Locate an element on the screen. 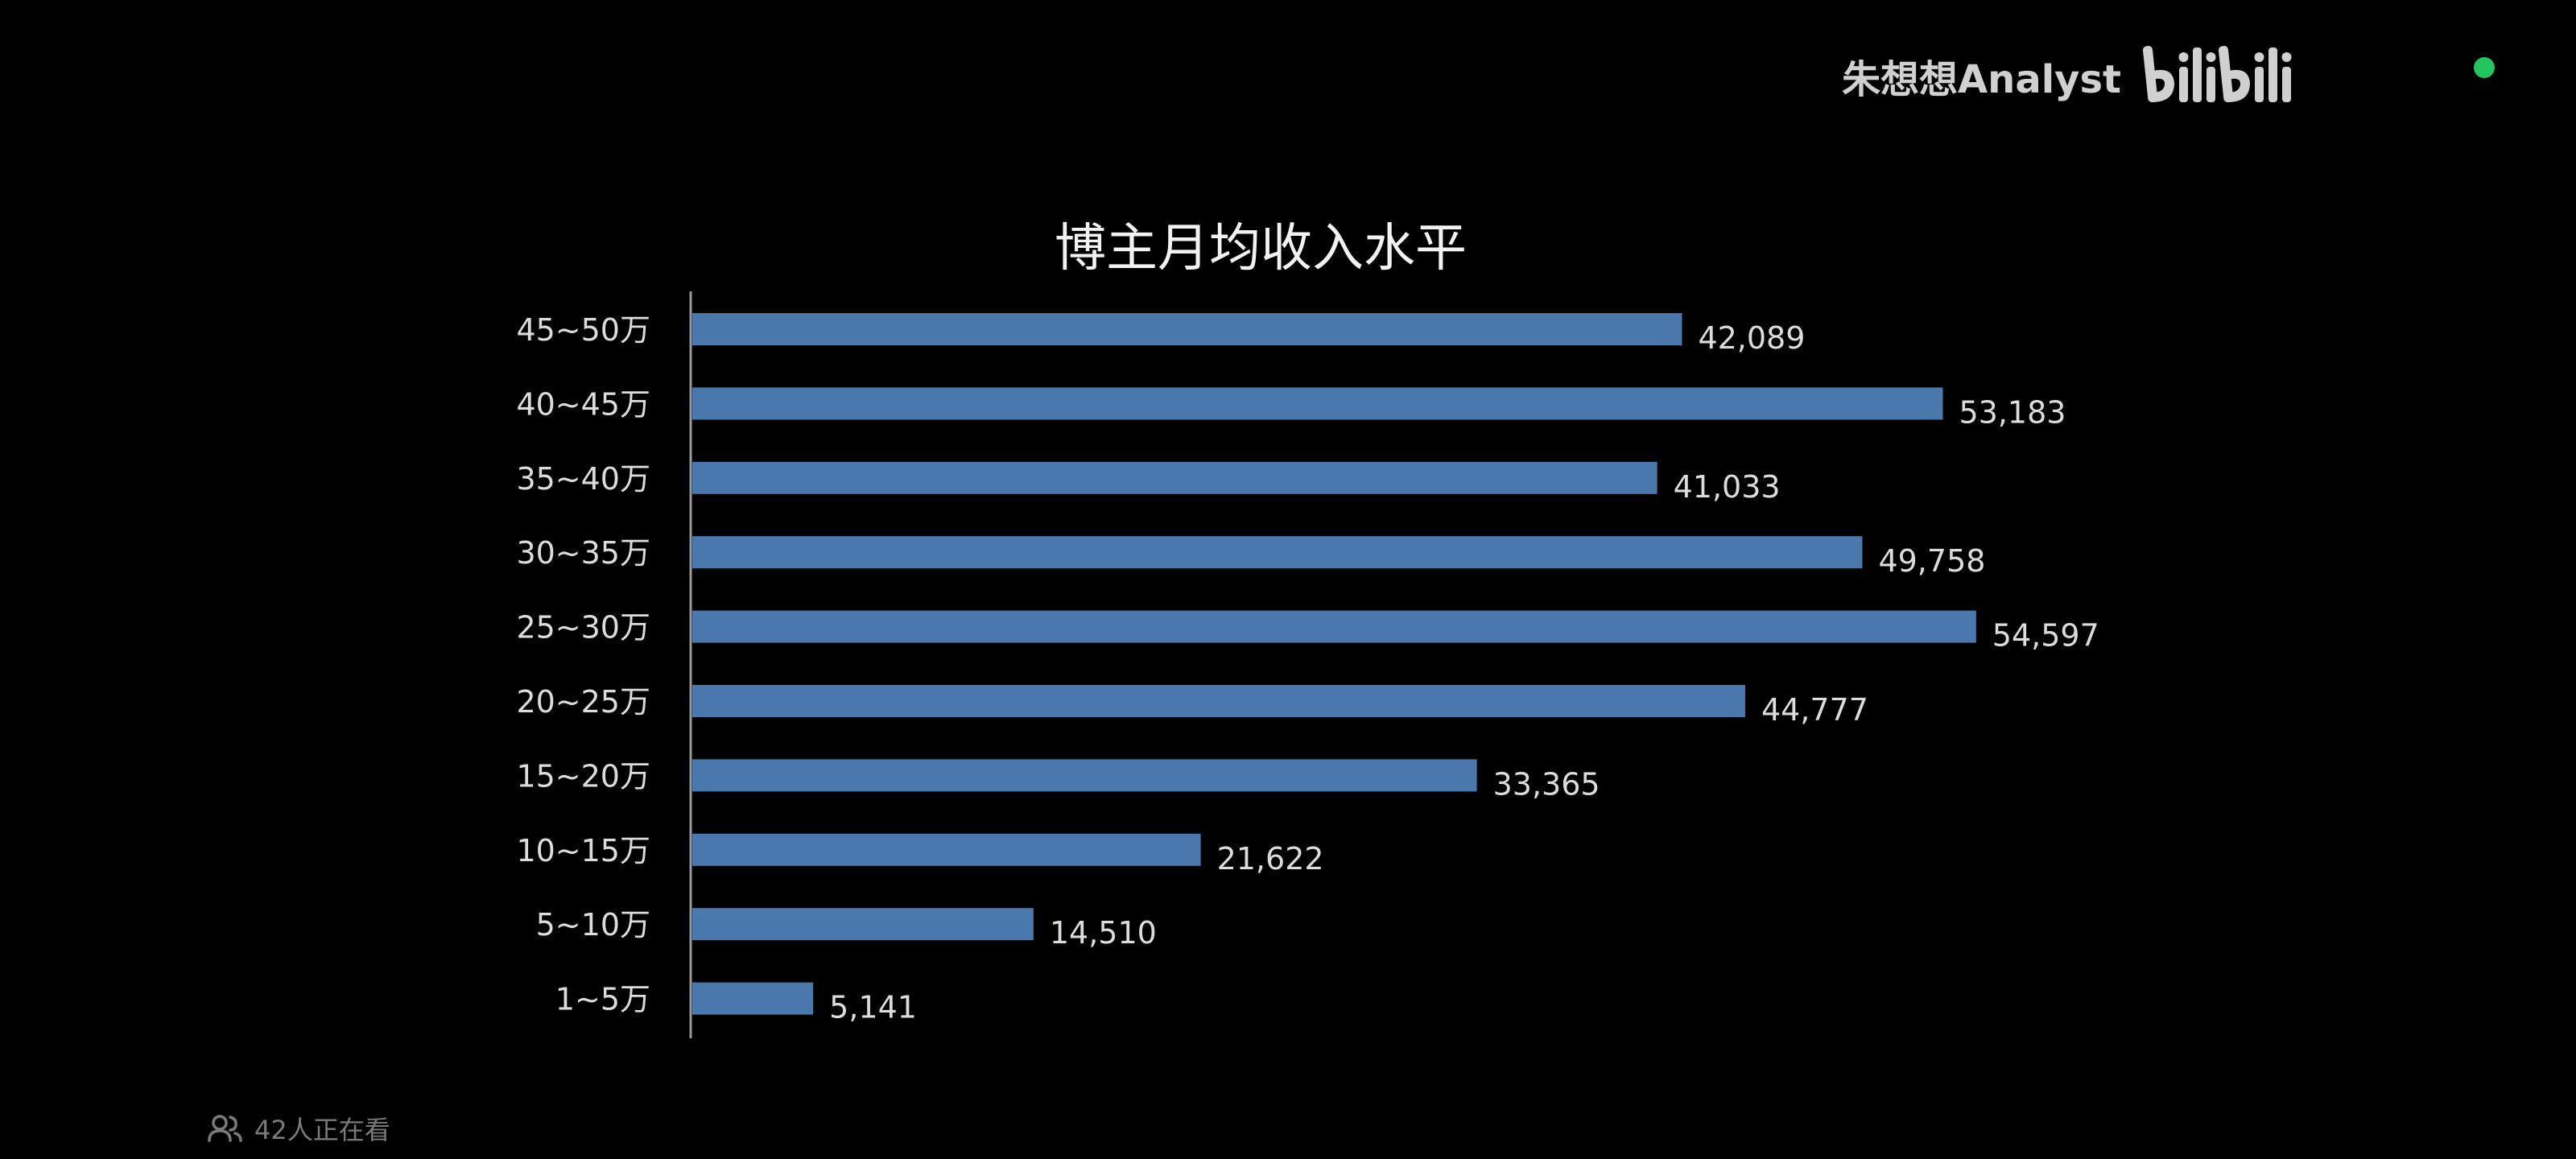 The width and height of the screenshot is (2576, 1159). category-label-0: 45~50万 is located at coordinates (583, 330).